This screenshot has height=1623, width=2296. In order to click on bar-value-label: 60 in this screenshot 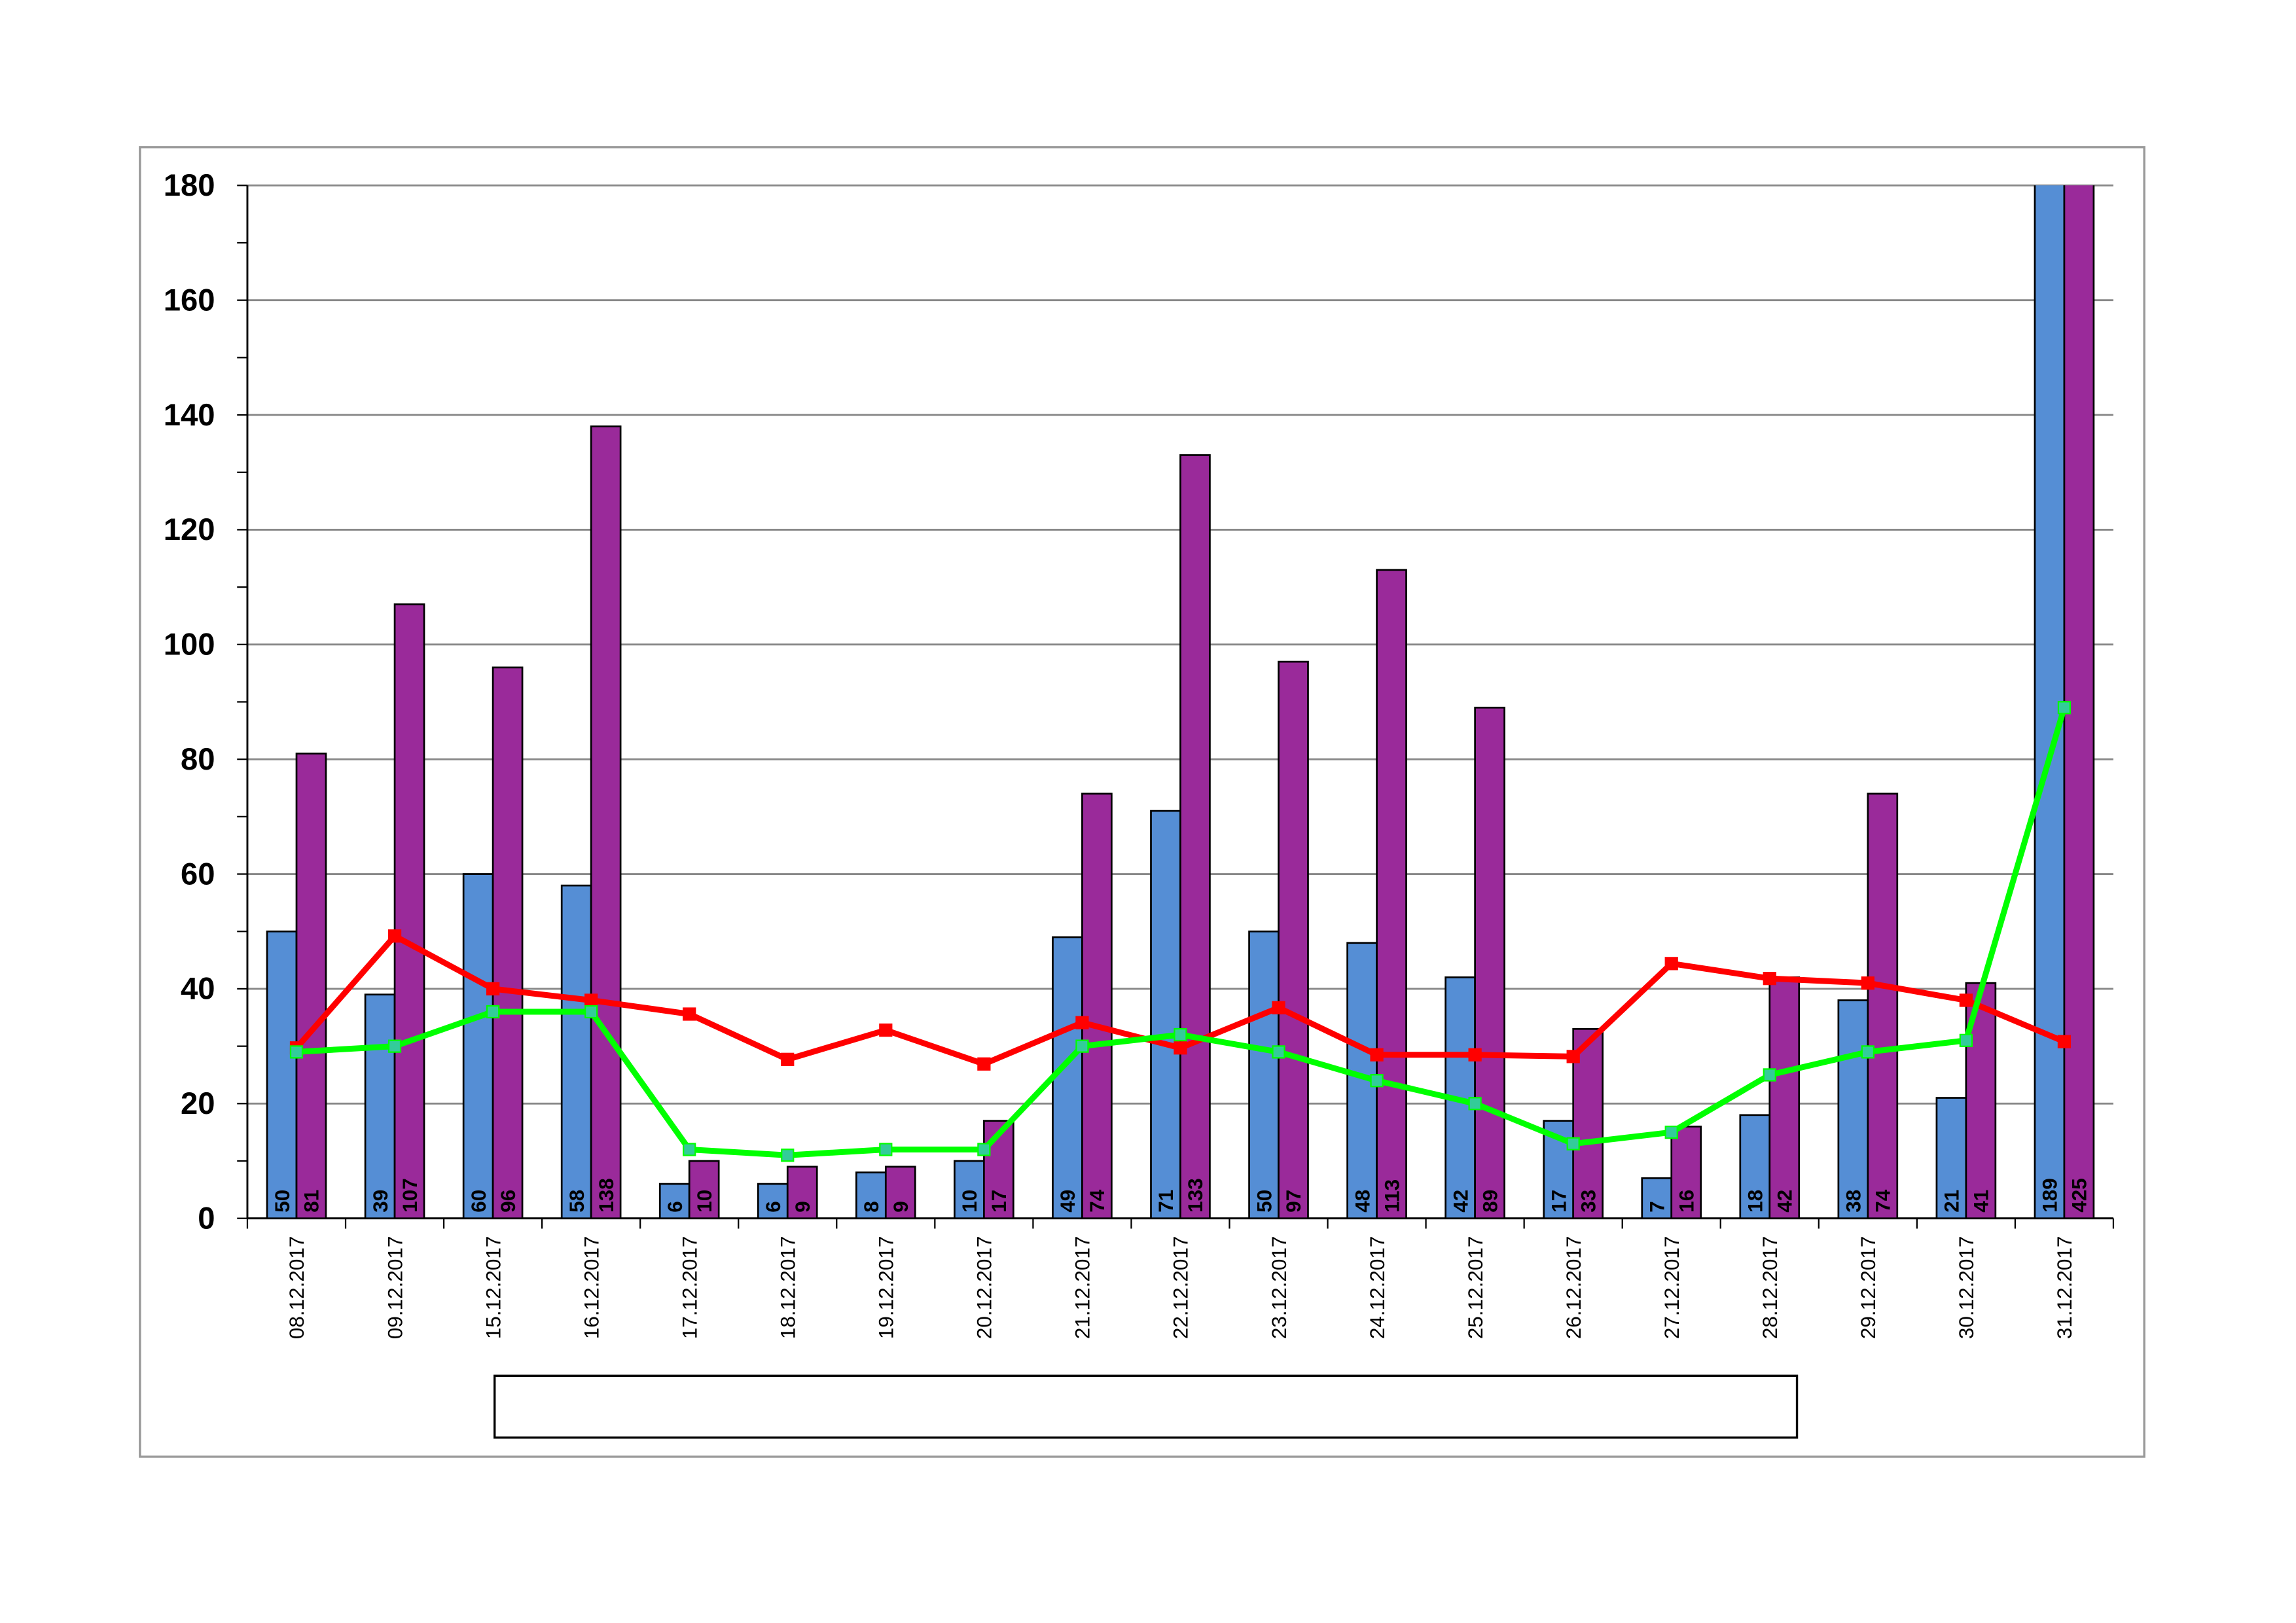, I will do `click(478, 1201)`.